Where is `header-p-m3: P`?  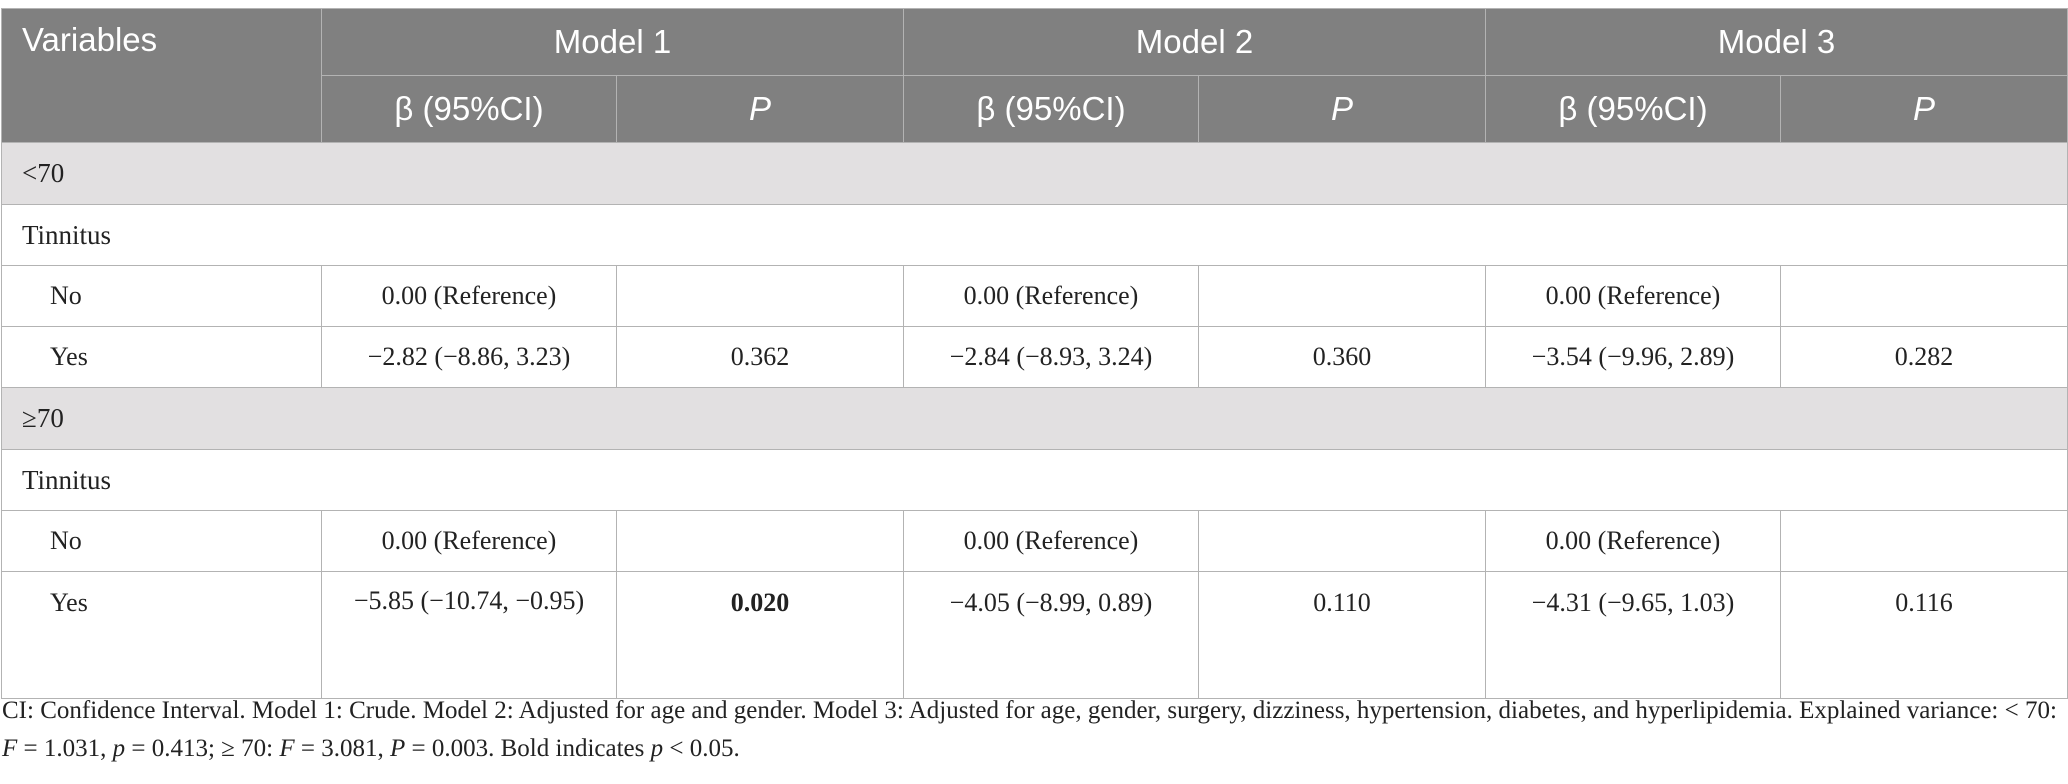
header-p-m3: P is located at coordinates (1924, 109).